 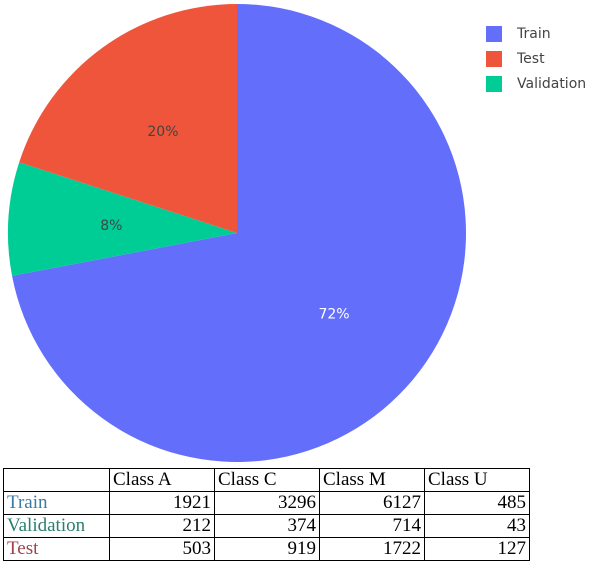 What do you see at coordinates (111, 226) in the screenshot?
I see `slice-label-validation: 8%` at bounding box center [111, 226].